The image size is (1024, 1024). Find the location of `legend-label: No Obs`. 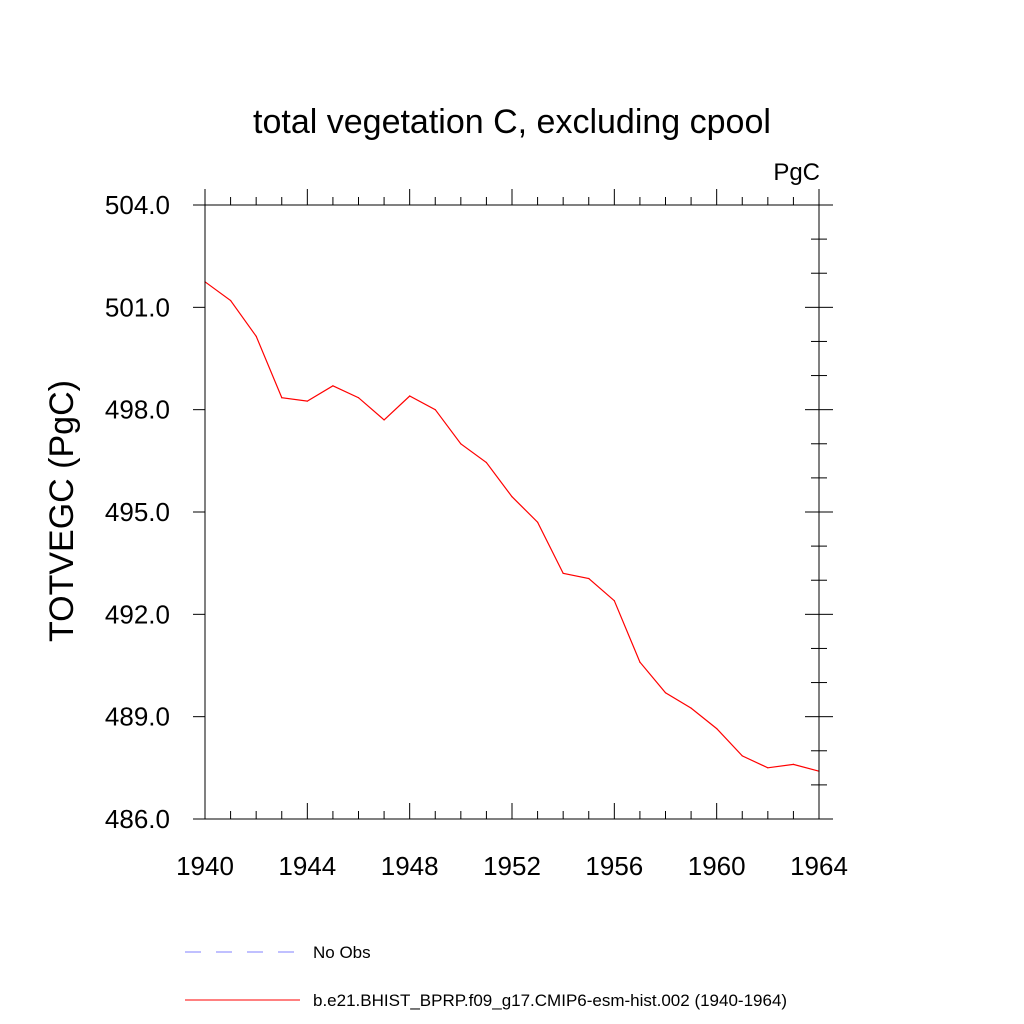

legend-label: No Obs is located at coordinates (342, 952).